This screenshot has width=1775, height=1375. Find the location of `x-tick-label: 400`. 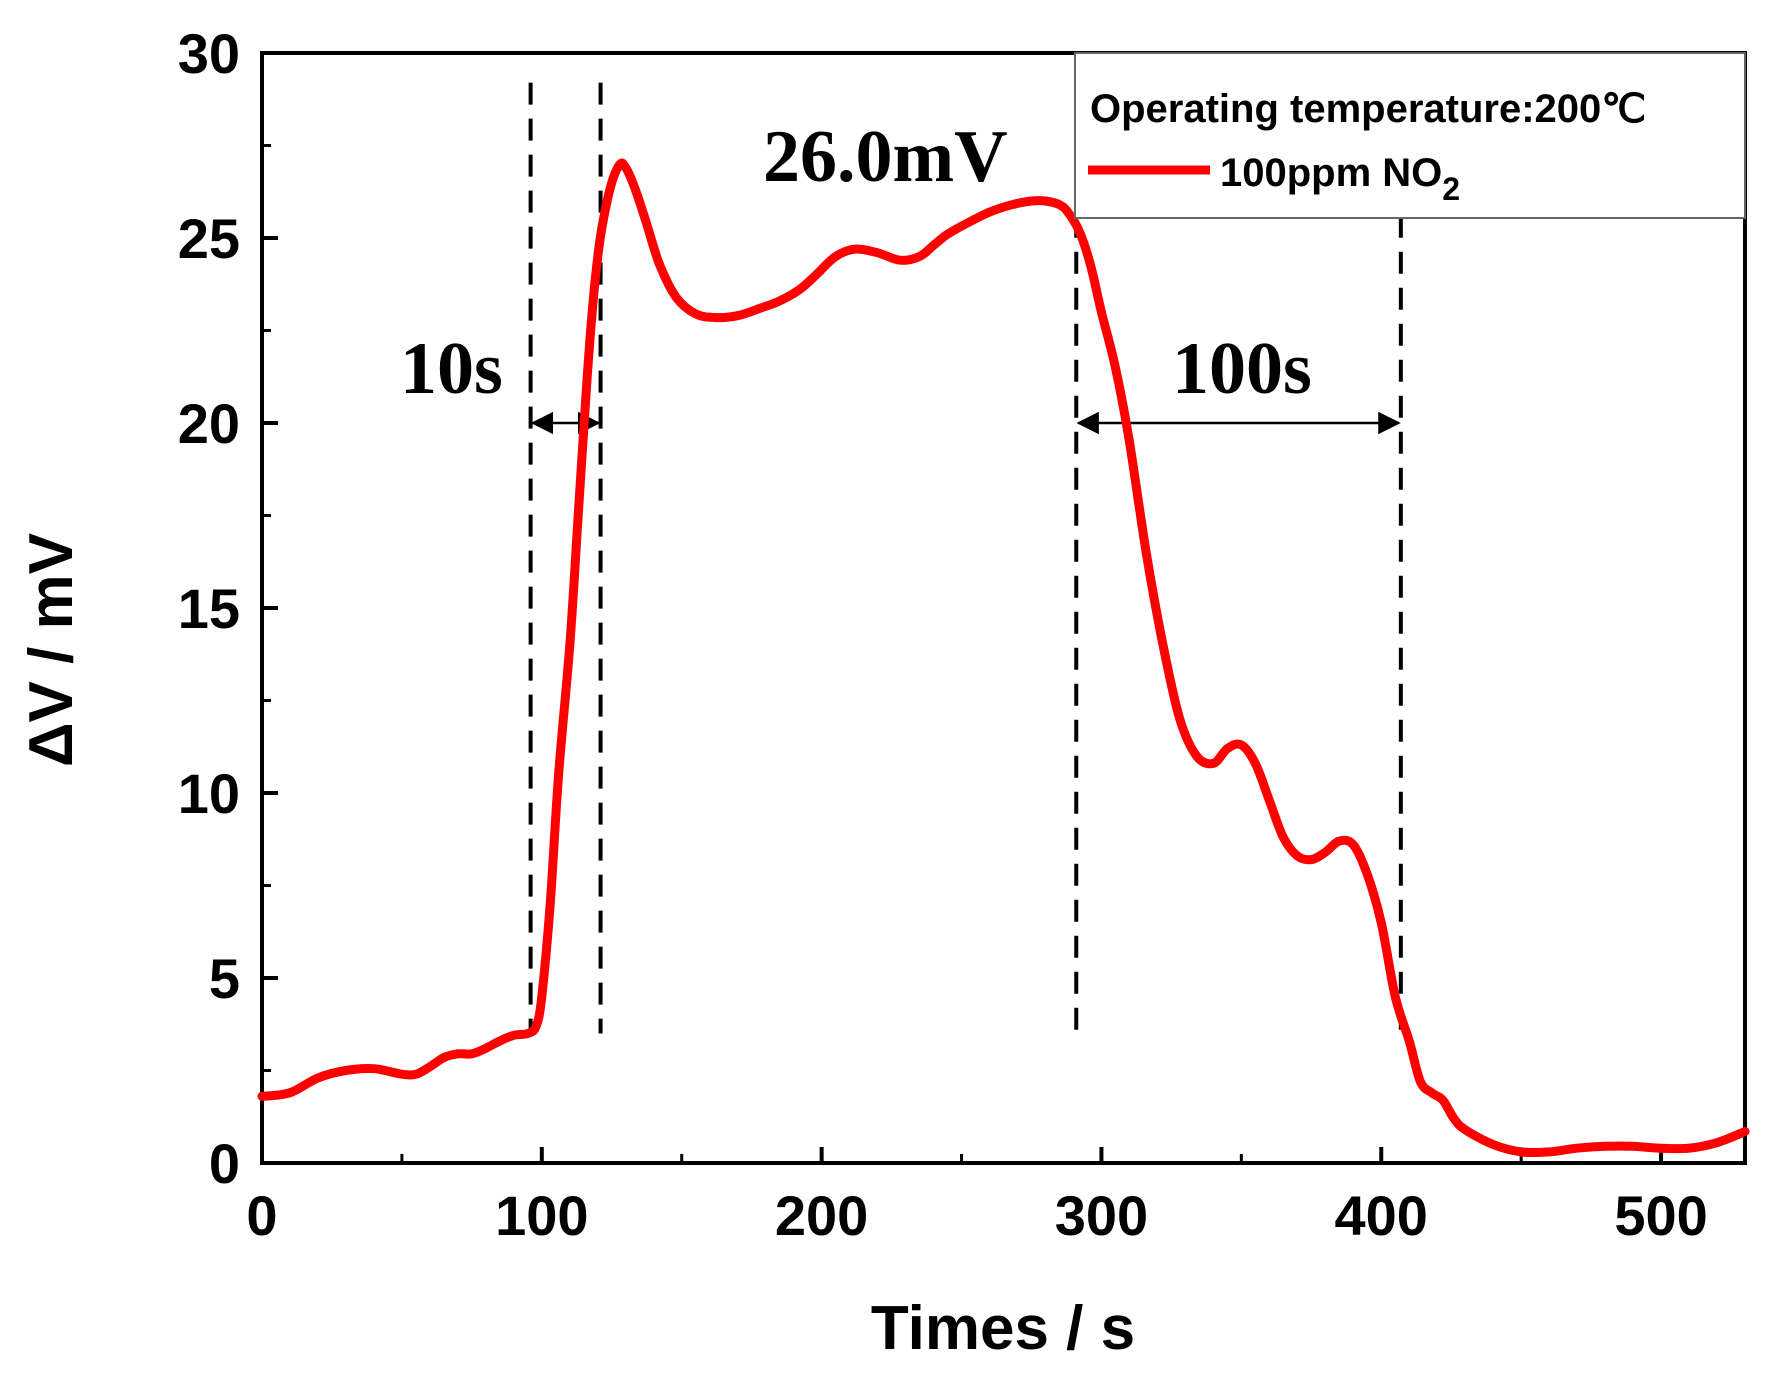

x-tick-label: 400 is located at coordinates (1381, 1215).